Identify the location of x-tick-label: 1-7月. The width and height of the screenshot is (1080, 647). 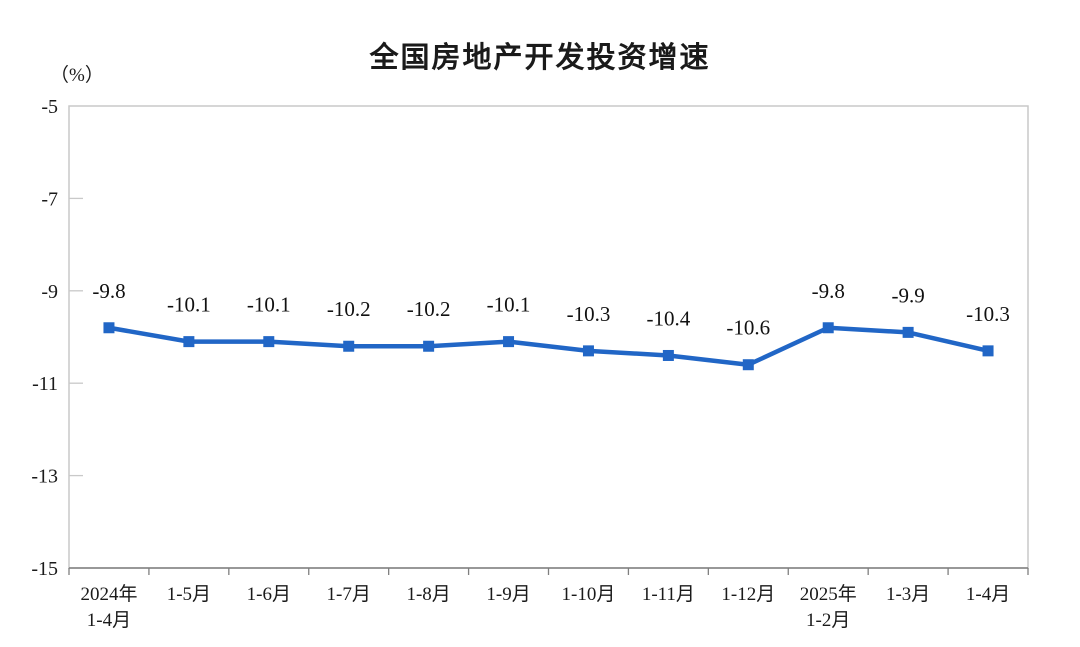
(349, 594).